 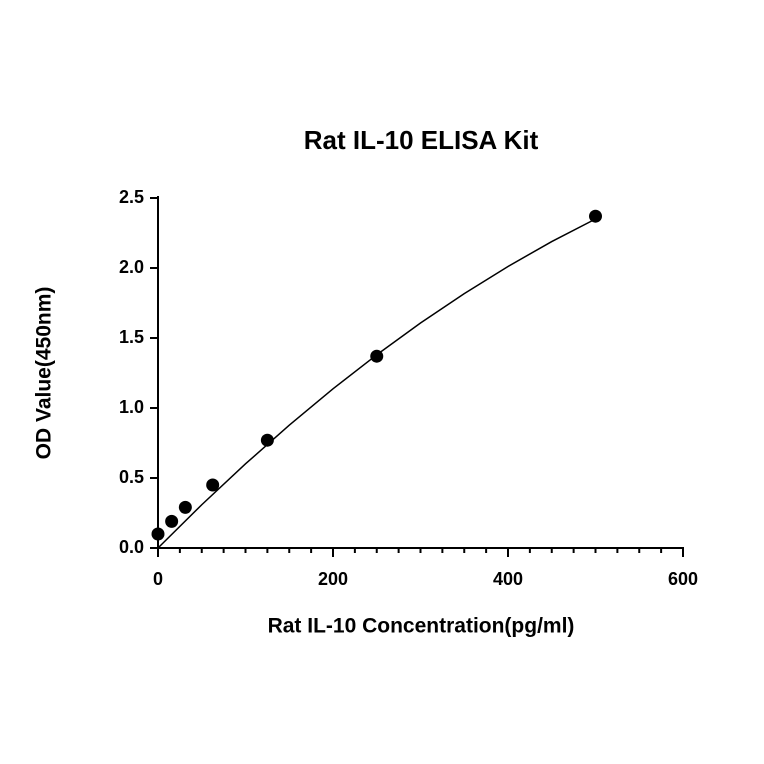 What do you see at coordinates (508, 579) in the screenshot?
I see `x-tick-label: 400` at bounding box center [508, 579].